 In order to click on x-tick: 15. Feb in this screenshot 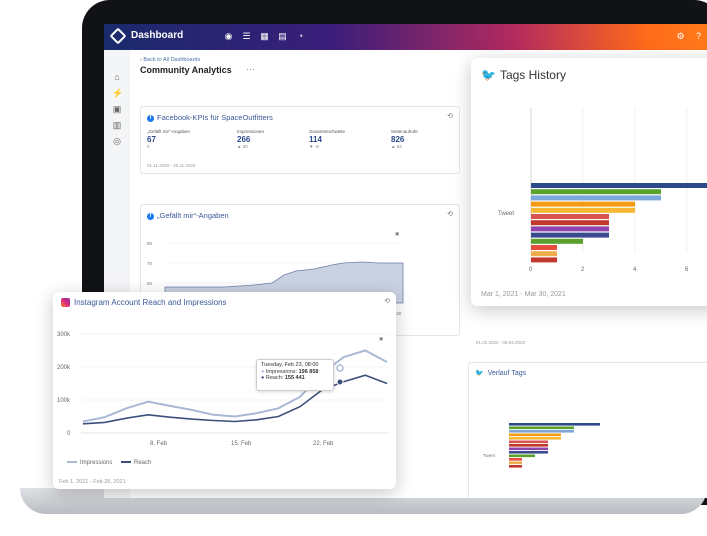, I will do `click(241, 444)`.